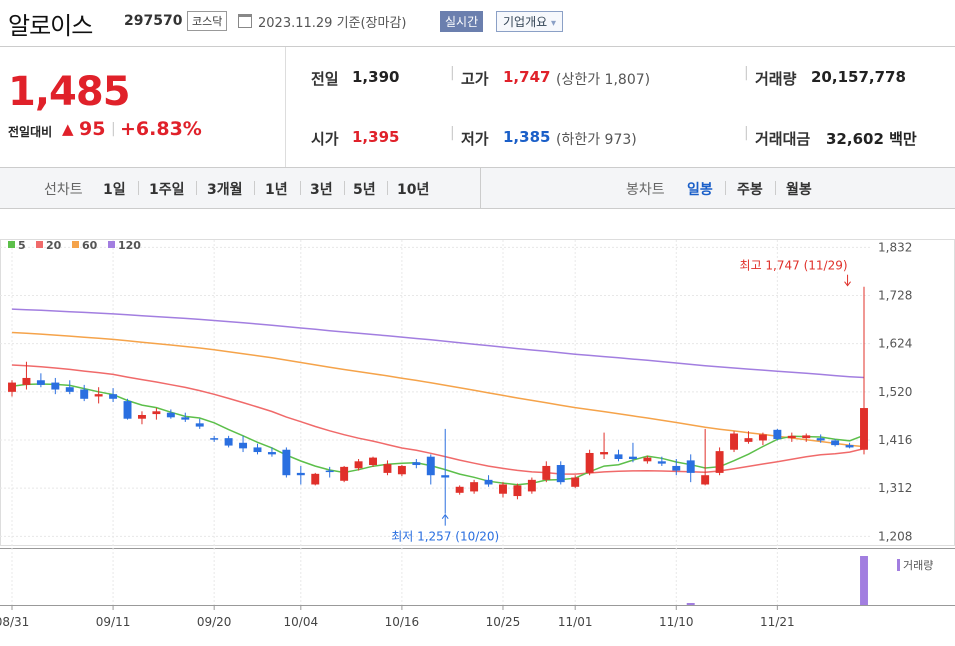 Image resolution: width=955 pixels, height=646 pixels. What do you see at coordinates (847, 284) in the screenshot?
I see `down-arrow-icon` at bounding box center [847, 284].